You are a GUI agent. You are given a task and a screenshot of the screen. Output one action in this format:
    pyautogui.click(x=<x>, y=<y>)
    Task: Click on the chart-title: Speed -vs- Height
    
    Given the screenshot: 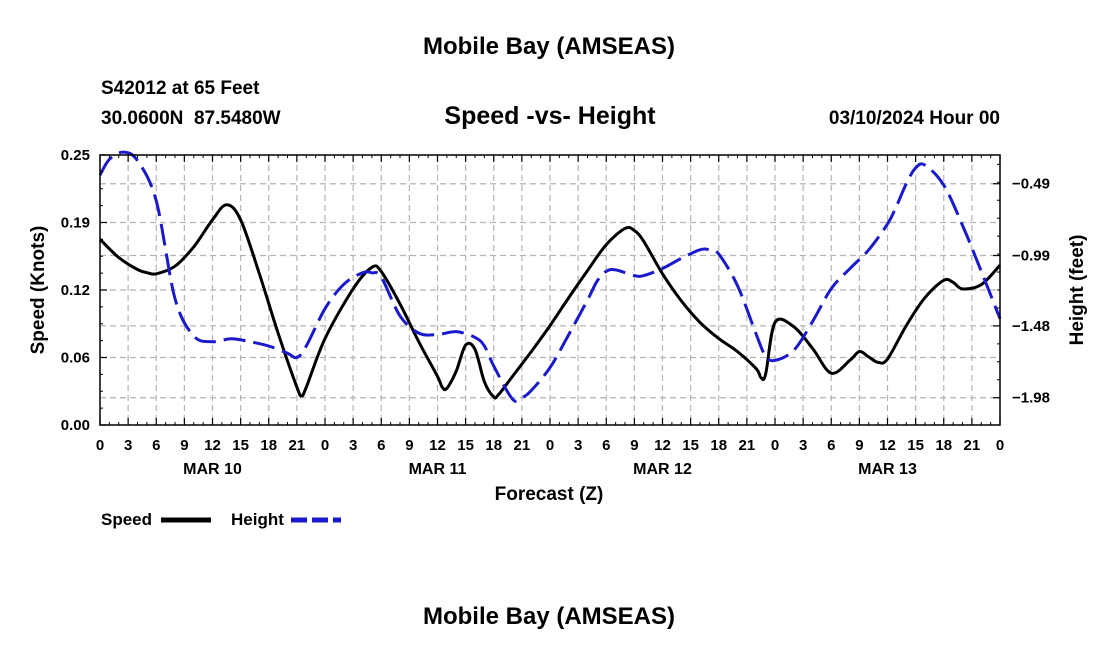 What is the action you would take?
    pyautogui.click(x=550, y=116)
    